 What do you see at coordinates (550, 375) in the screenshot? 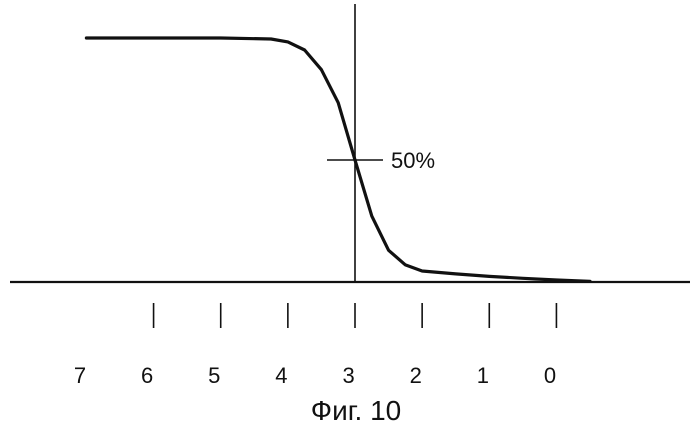
I see `x-tick-label-0: 0` at bounding box center [550, 375].